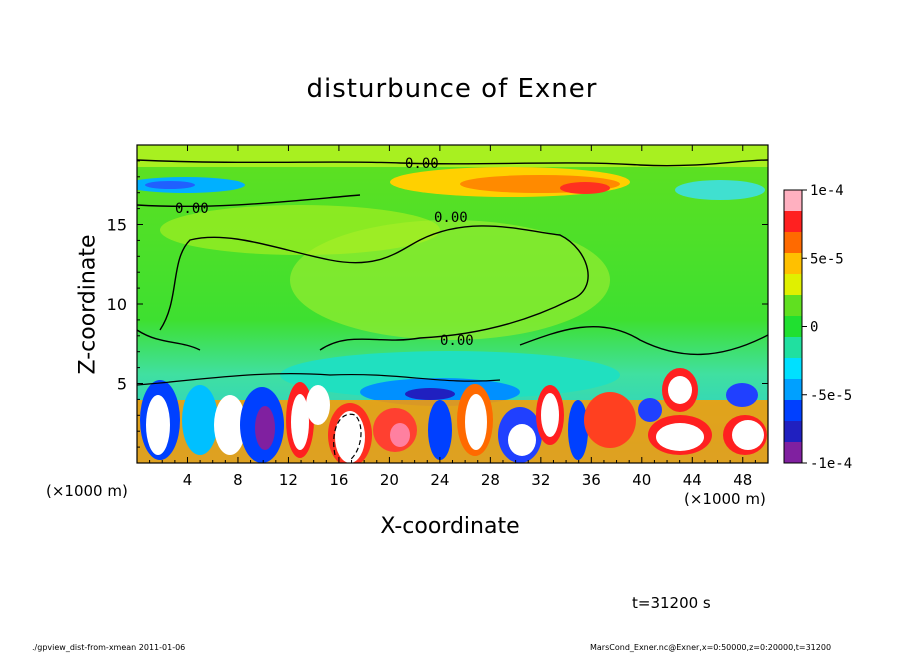  What do you see at coordinates (450, 526) in the screenshot?
I see `x-axis-label: X-coordinate` at bounding box center [450, 526].